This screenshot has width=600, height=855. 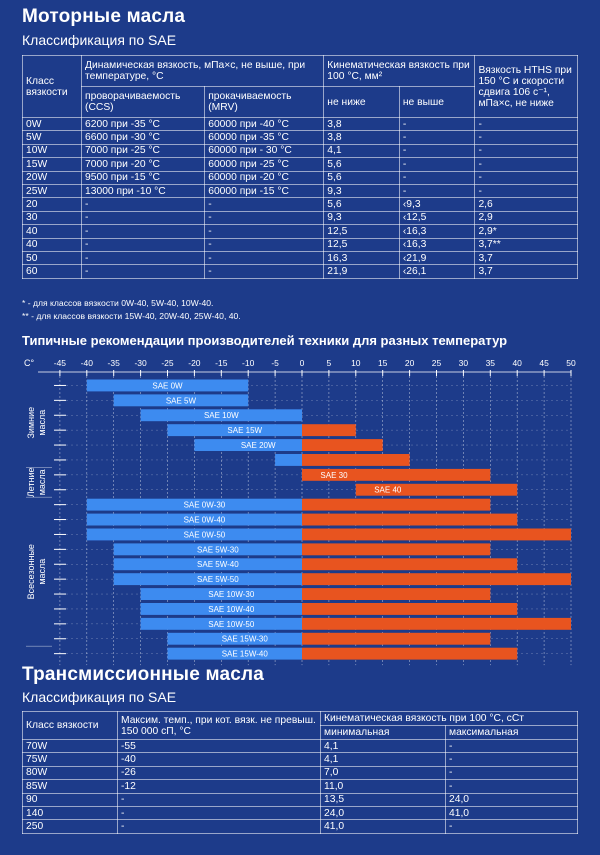 I want to click on table-cell: -12, so click(x=219, y=786).